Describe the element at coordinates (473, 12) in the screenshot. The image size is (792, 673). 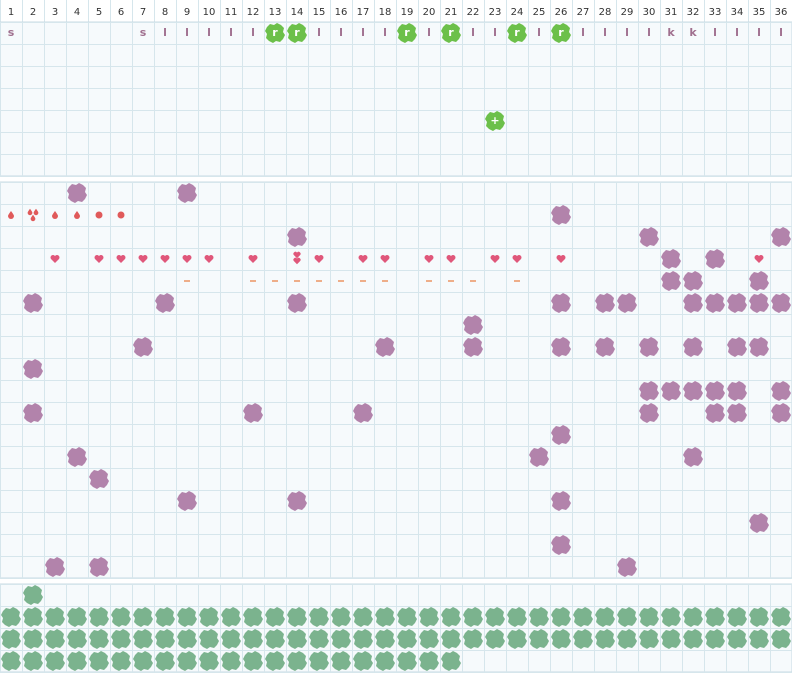
I see `column-number: 22` at that location.